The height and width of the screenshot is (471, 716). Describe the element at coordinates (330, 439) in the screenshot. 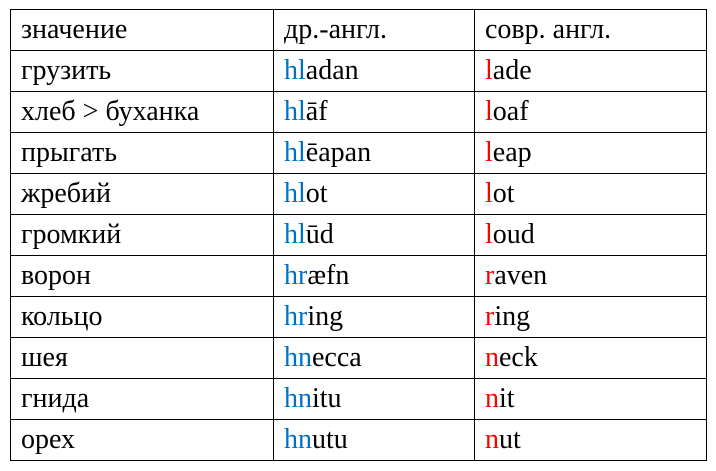

I see `old-english-rest: utu` at that location.